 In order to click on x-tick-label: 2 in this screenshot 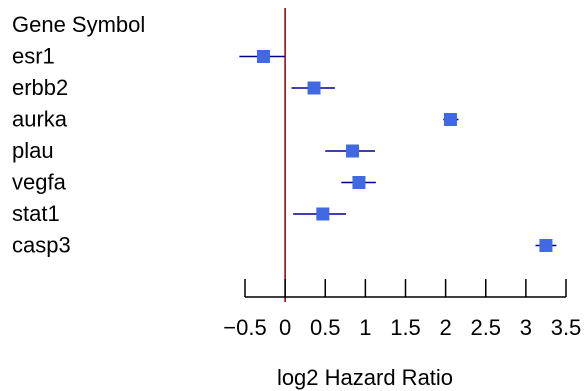, I will do `click(446, 327)`.